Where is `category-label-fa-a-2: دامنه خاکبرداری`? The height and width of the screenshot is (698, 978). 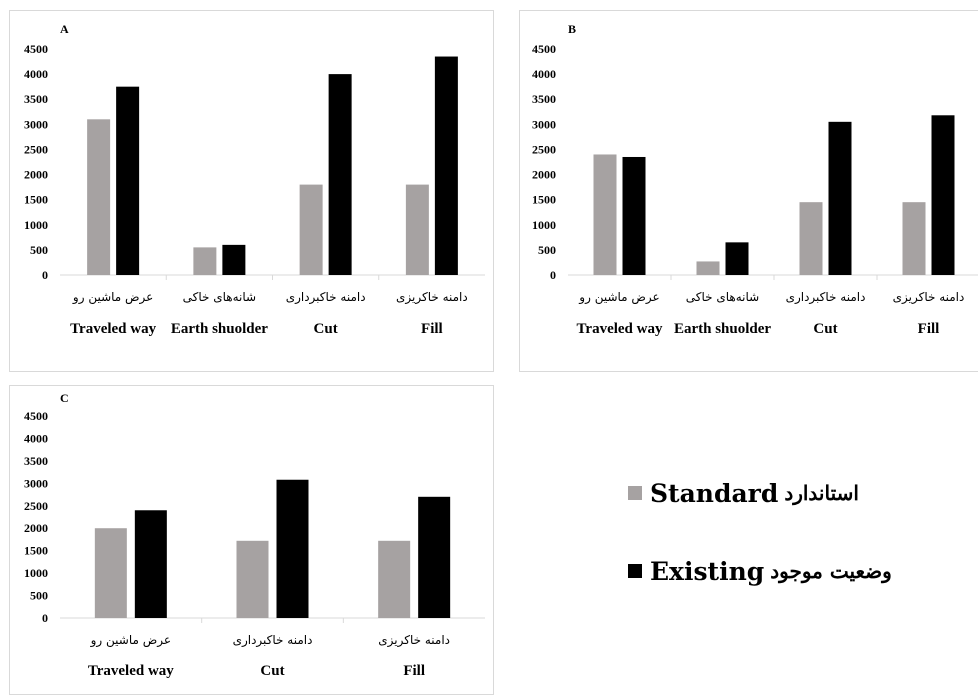 category-label-fa-a-2: دامنه خاکبرداری is located at coordinates (326, 297).